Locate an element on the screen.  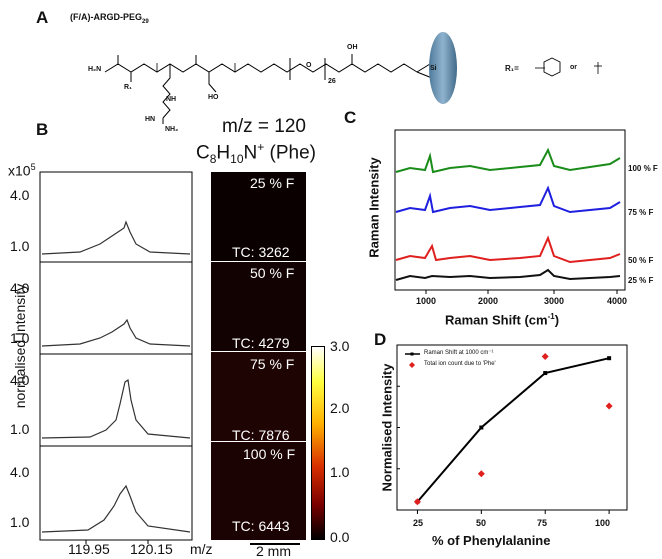
spectrum-1-tick-1: 1.0 is located at coordinates (20, 246).